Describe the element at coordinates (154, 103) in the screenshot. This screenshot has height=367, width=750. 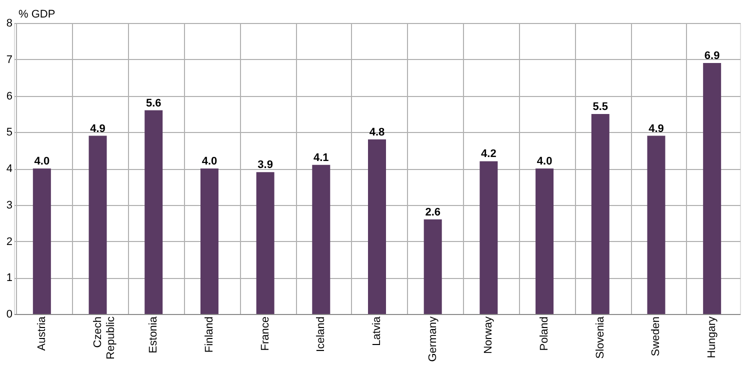
I see `data-label: 5.6` at that location.